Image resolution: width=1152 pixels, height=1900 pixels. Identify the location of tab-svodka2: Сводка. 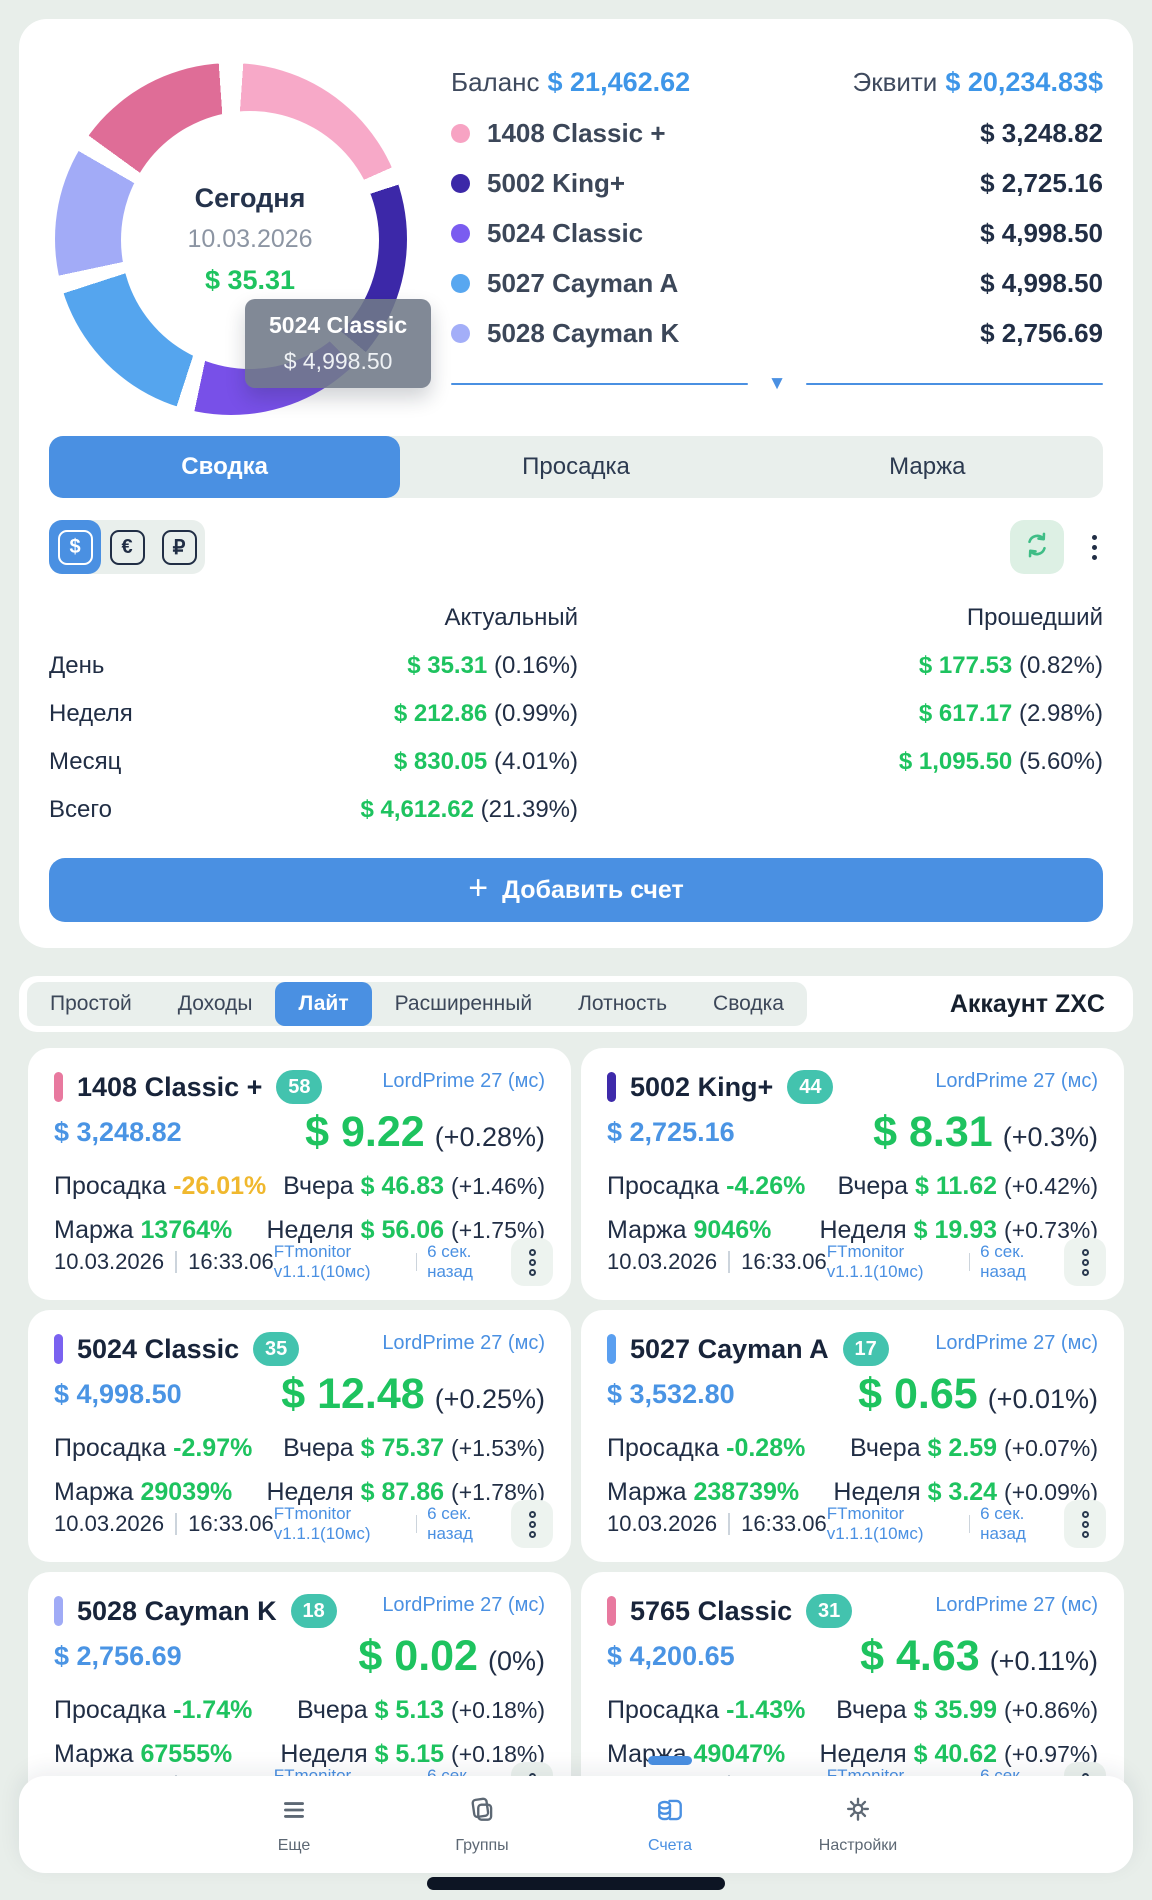
(748, 1003).